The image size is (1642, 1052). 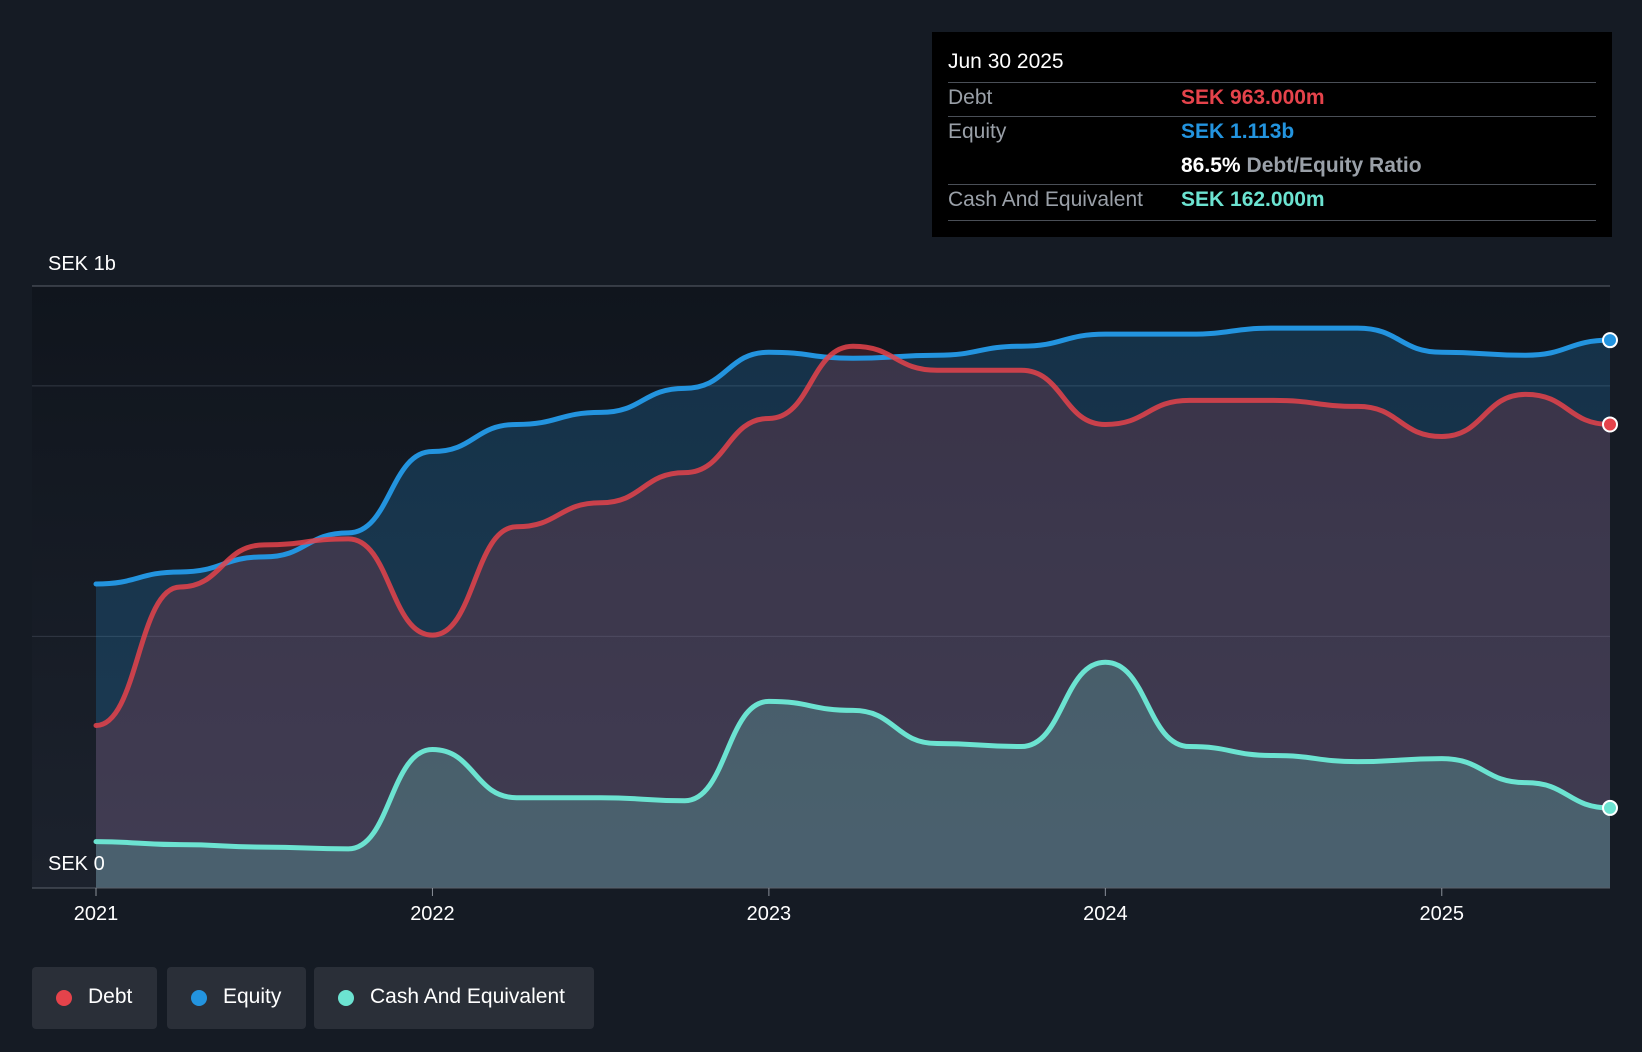 I want to click on legend-label-equity: Equity, so click(x=252, y=996).